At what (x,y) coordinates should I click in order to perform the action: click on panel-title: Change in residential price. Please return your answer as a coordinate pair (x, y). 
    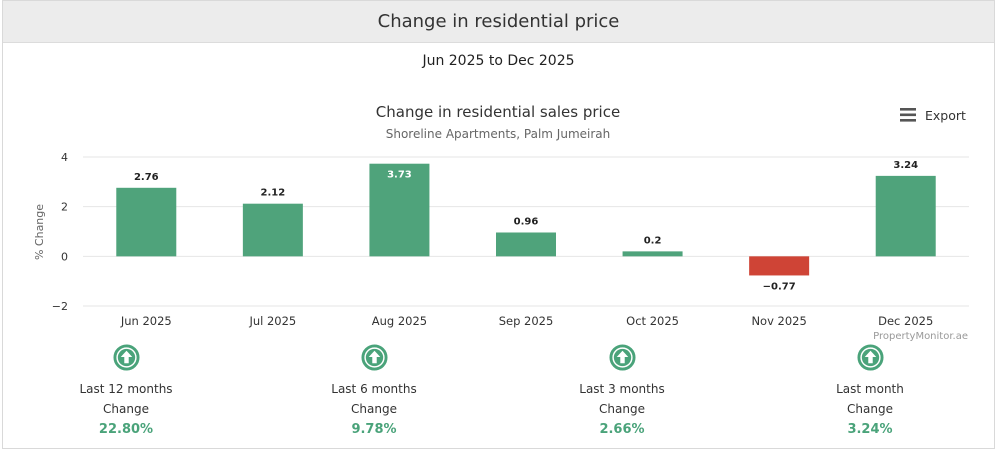
    Looking at the image, I should click on (498, 21).